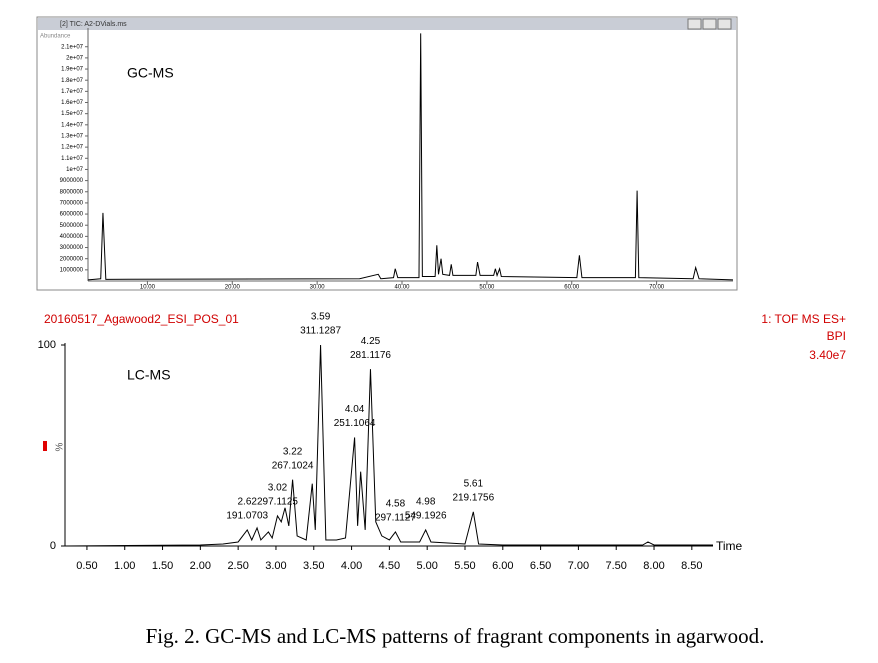 The width and height of the screenshot is (878, 663). What do you see at coordinates (464, 566) in the screenshot?
I see `x-tick-label: 5.50` at bounding box center [464, 566].